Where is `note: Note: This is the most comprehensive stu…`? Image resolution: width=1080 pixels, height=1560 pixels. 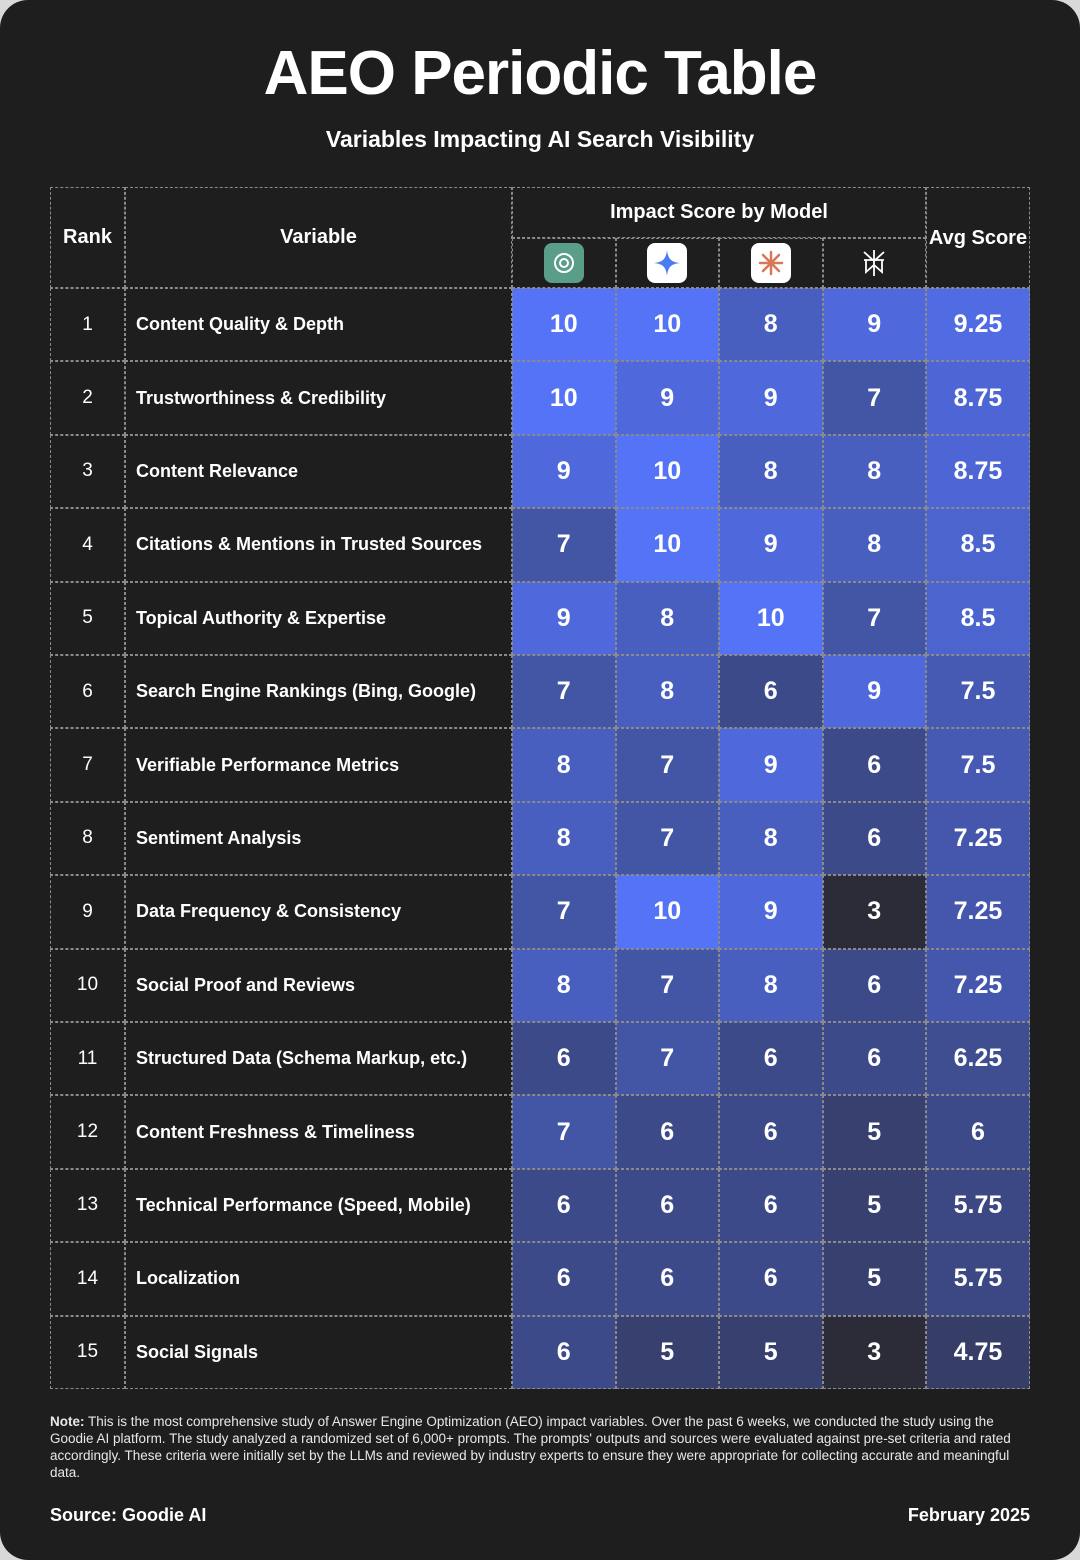
note: Note: This is the most comprehensive stu… is located at coordinates (542, 1447).